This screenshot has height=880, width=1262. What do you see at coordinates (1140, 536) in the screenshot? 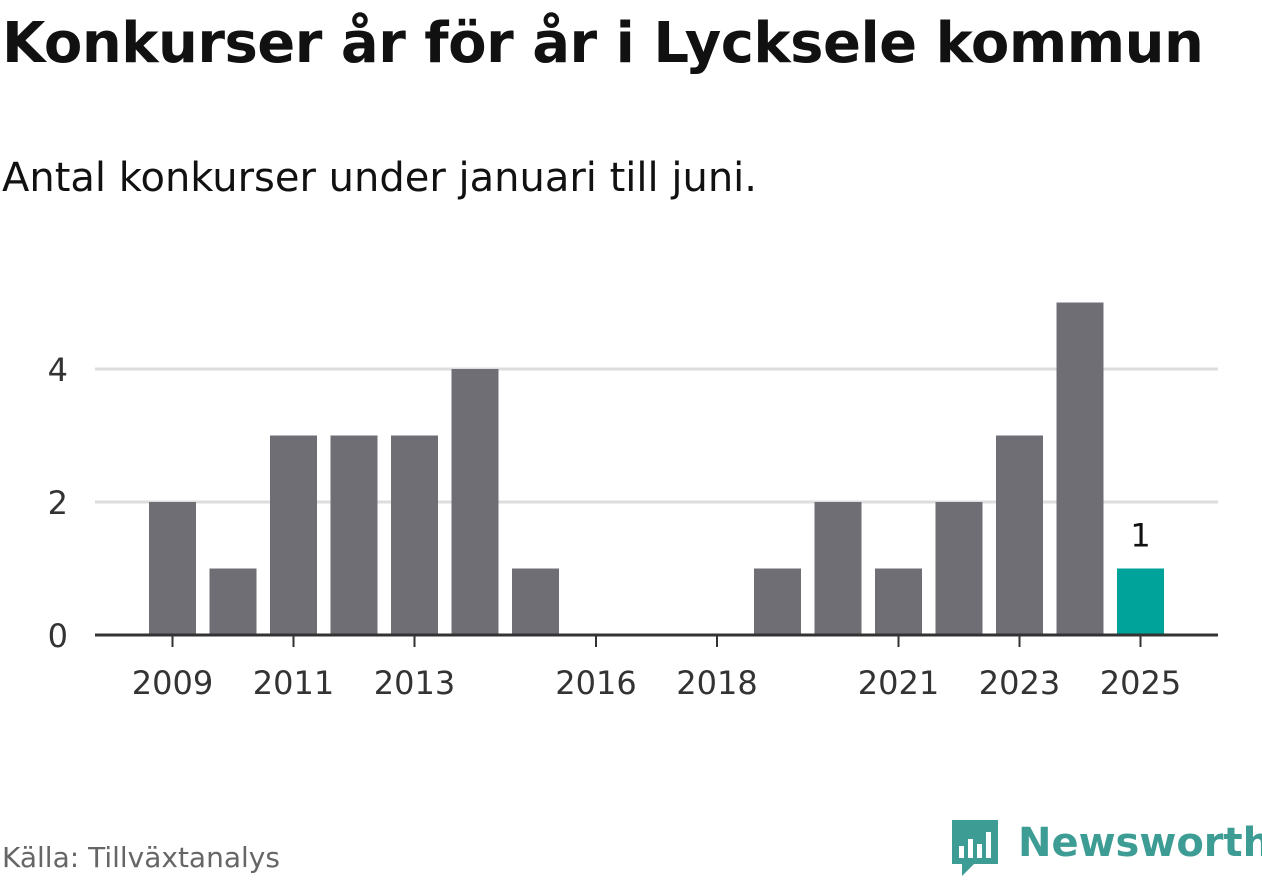
I see `bar-value-label: 1` at bounding box center [1140, 536].